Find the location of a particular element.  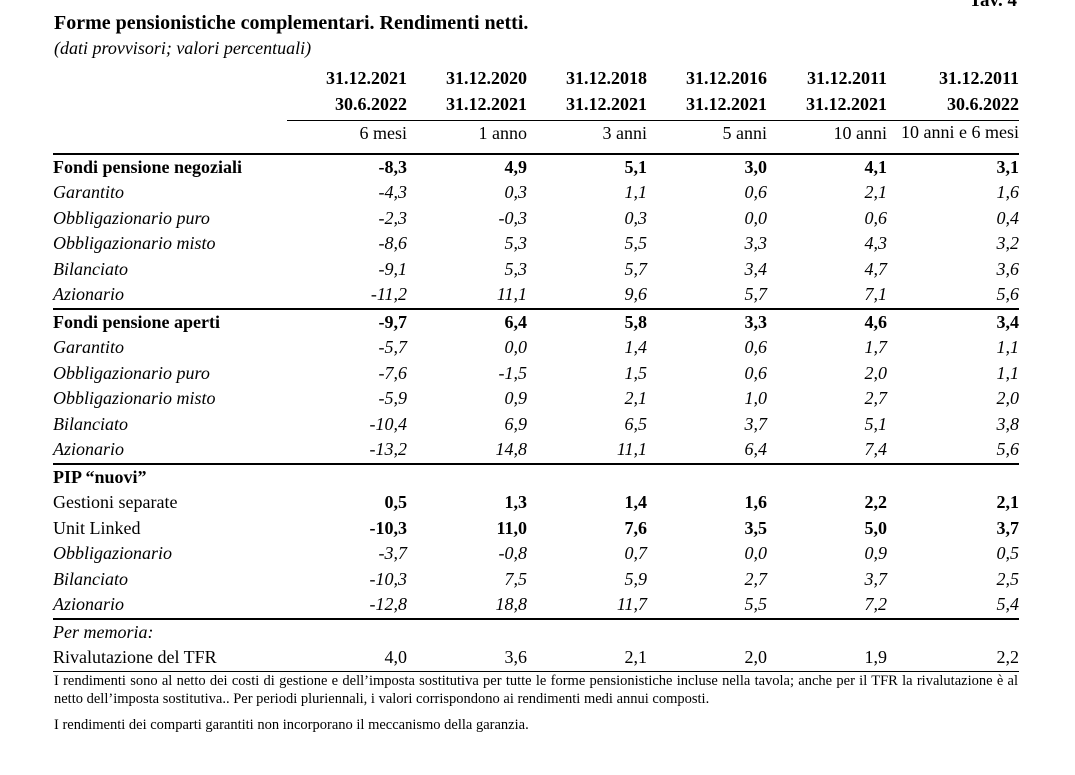

value-cell: 0,0 is located at coordinates (516, 347).